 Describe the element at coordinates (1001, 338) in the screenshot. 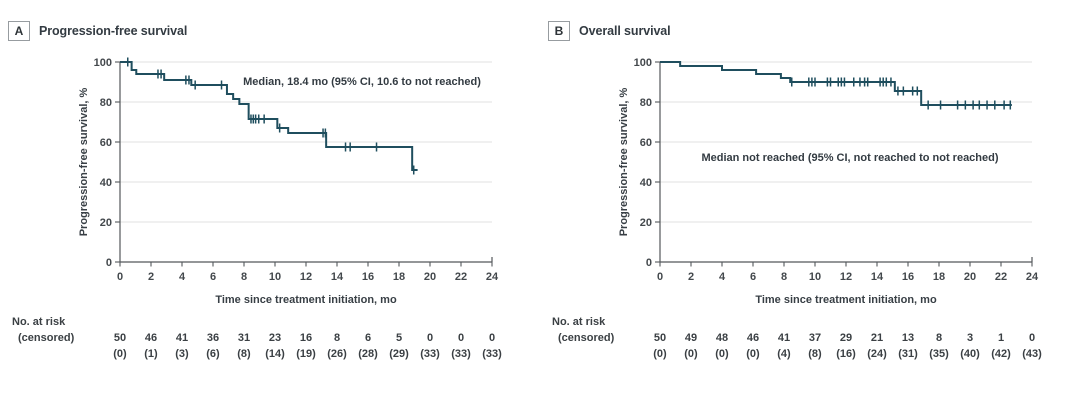

I see `at-risk-count: 1` at that location.